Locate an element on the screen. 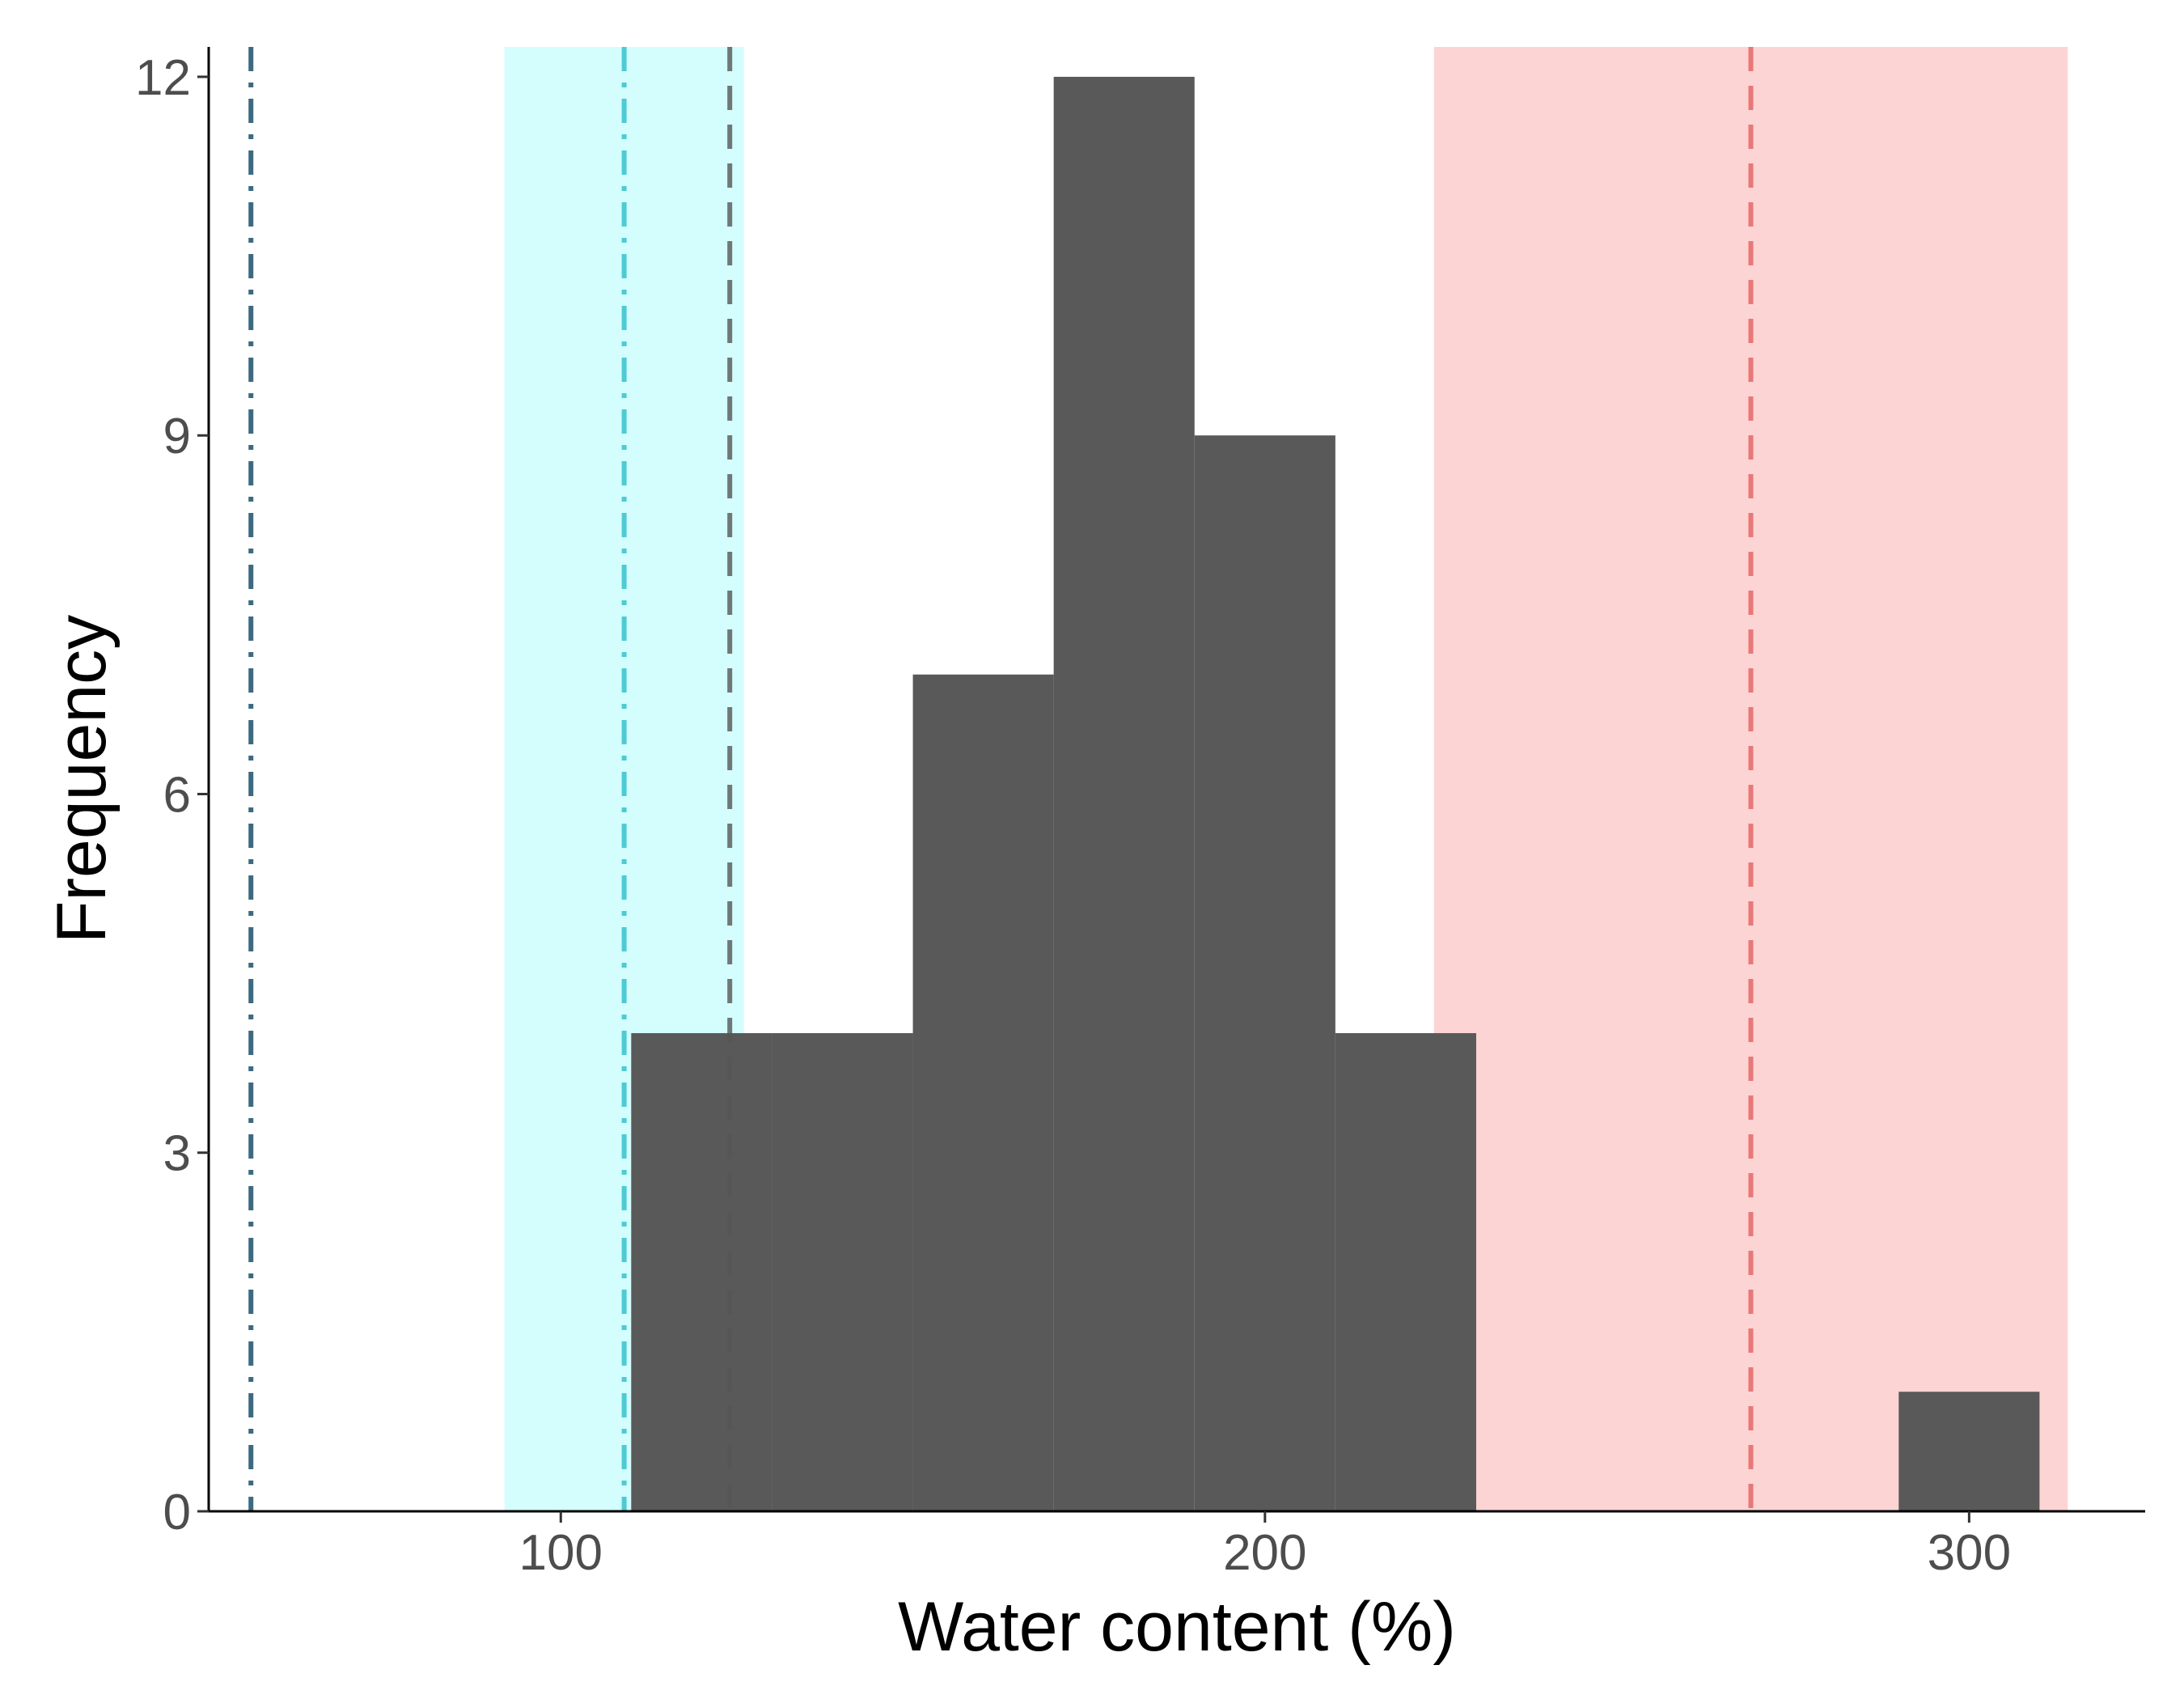 The width and height of the screenshot is (2184, 1699). y-axis-title: Frequency is located at coordinates (82, 779).